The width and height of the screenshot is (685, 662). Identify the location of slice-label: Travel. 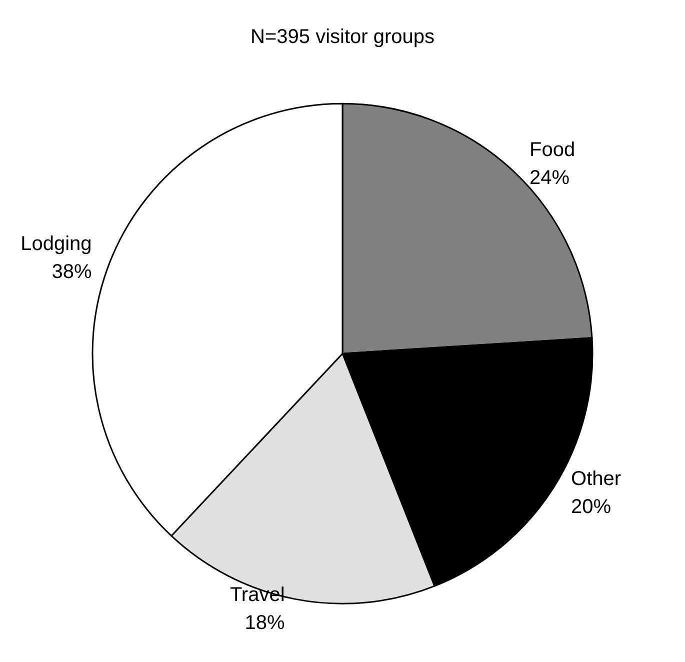
(257, 595).